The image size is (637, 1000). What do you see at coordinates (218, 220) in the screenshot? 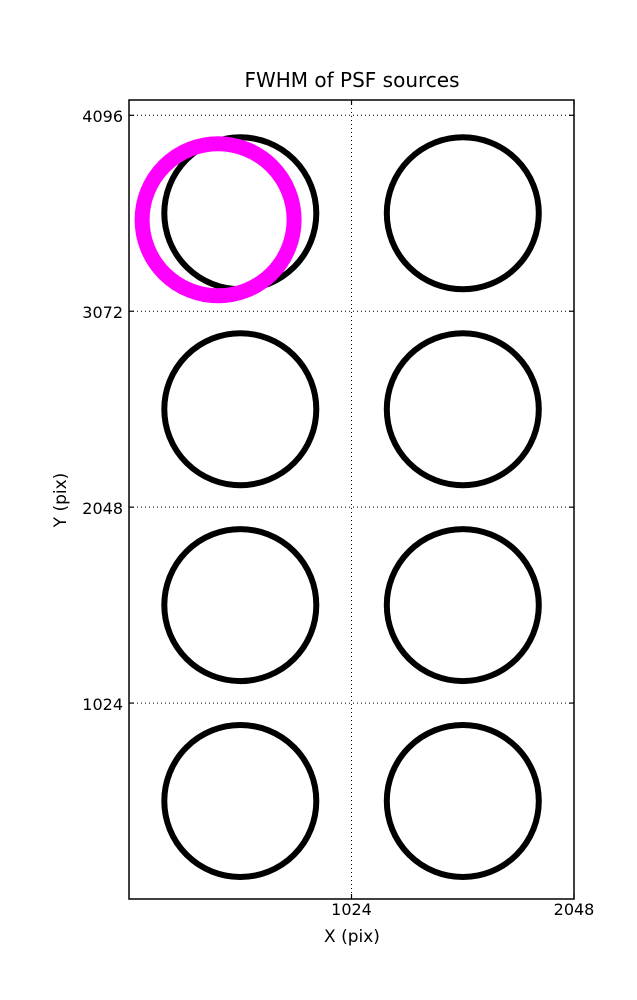
I see `highlighted-psf-circle` at bounding box center [218, 220].